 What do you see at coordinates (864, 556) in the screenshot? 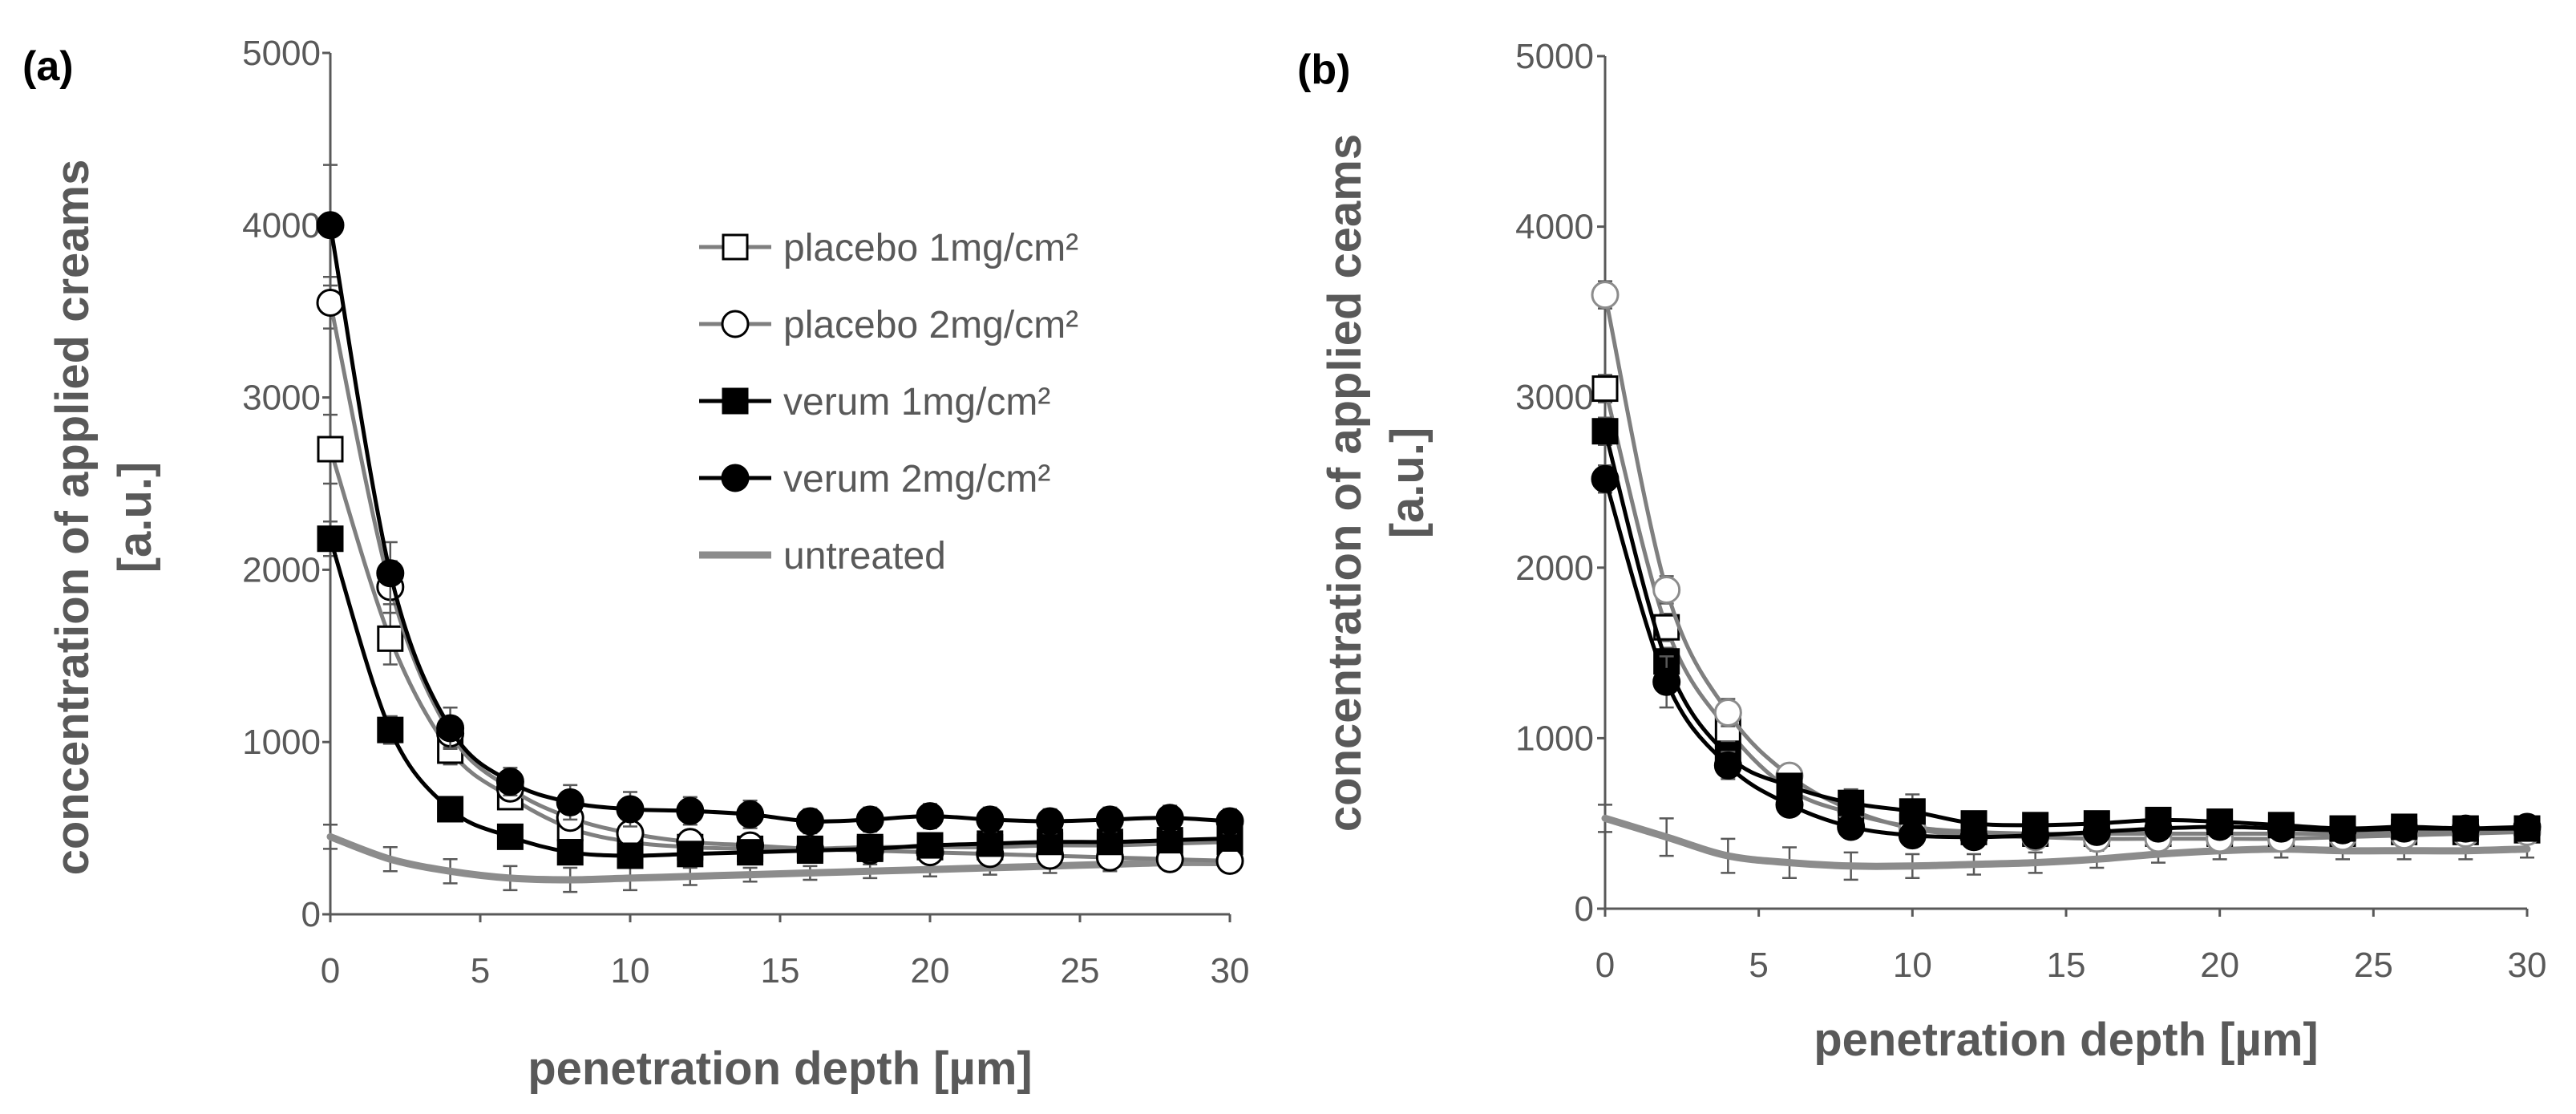
I see `legend-label: untreated` at bounding box center [864, 556].